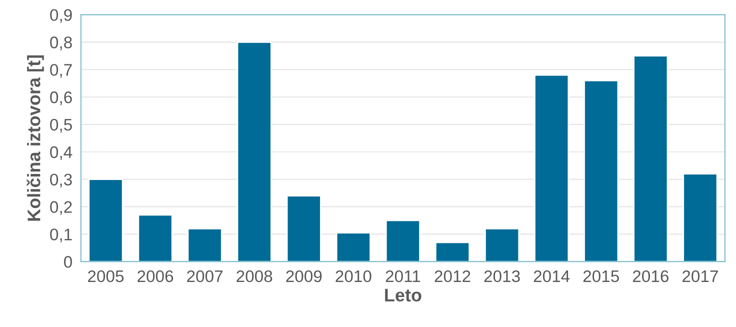 This screenshot has height=327, width=736. Describe the element at coordinates (354, 276) in the screenshot. I see `x-tick-label: 2010` at that location.